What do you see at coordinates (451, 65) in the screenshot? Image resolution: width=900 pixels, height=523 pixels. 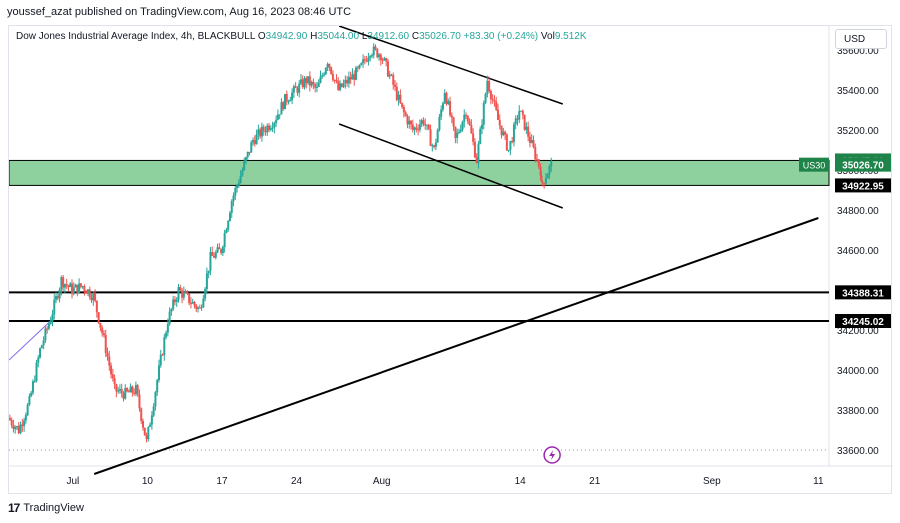 I see `channel-upper-line` at bounding box center [451, 65].